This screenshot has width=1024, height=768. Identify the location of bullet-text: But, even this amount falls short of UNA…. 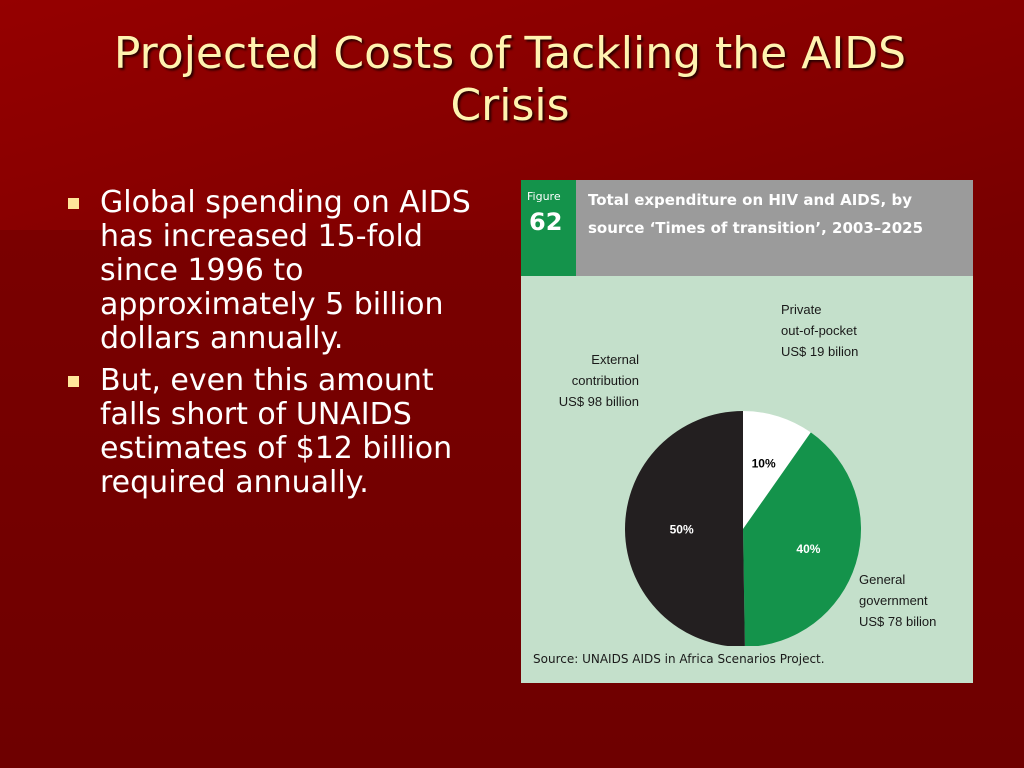
(276, 431).